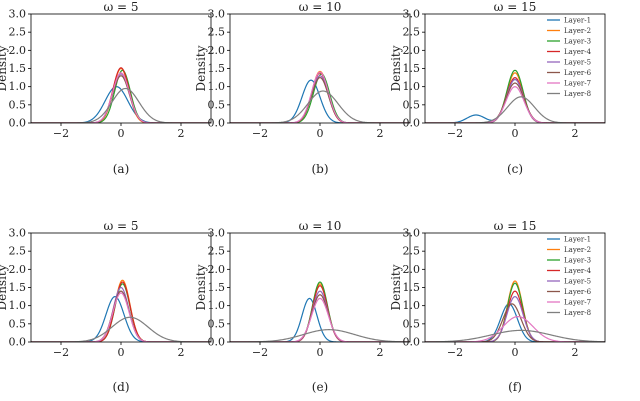 Image resolution: width=640 pixels, height=401 pixels. I want to click on panel-caption: (f), so click(515, 387).